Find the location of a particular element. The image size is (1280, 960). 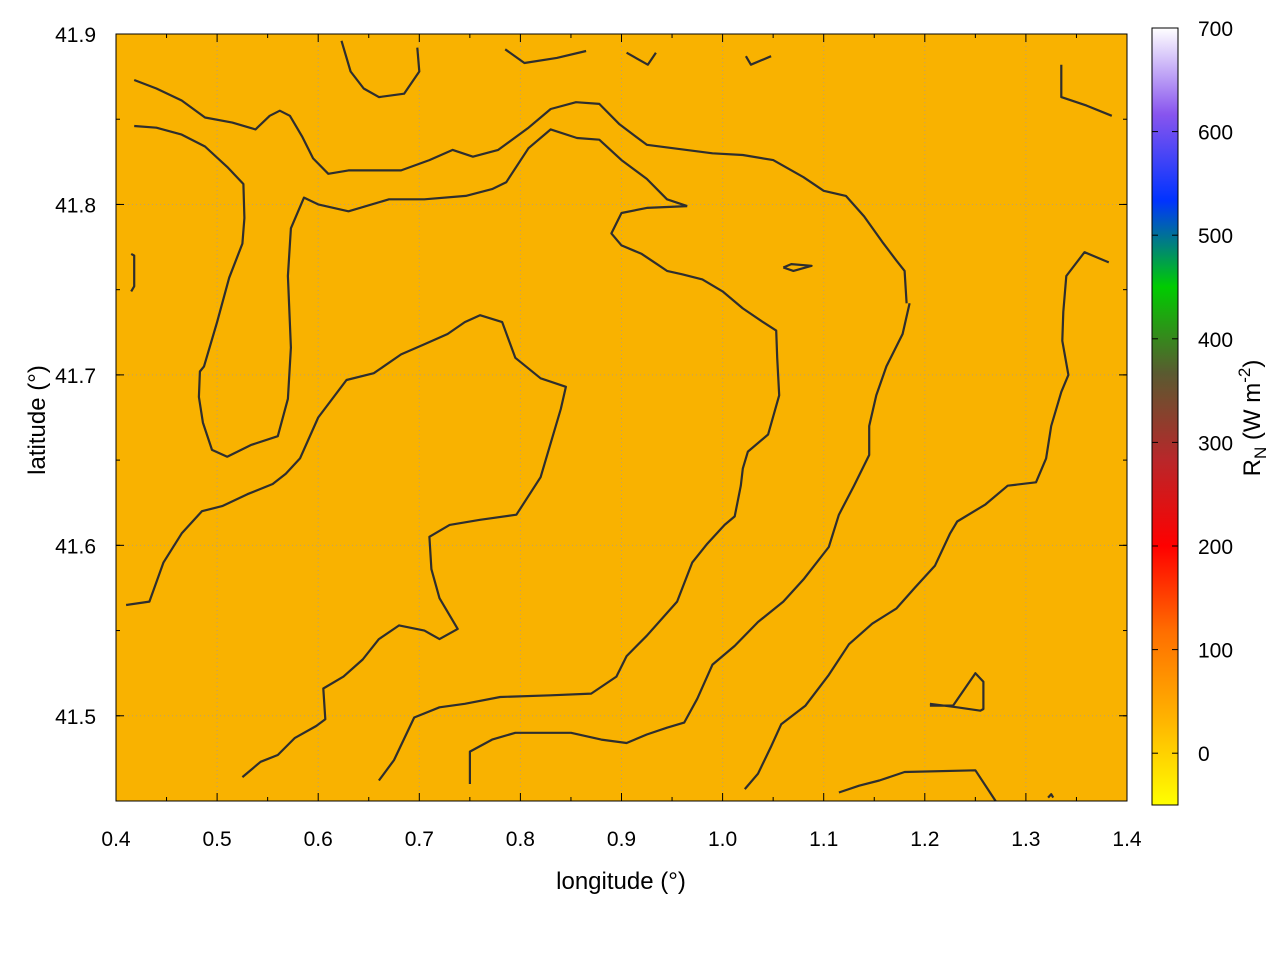

x-axis-title: longitude (°) is located at coordinates (621, 881).